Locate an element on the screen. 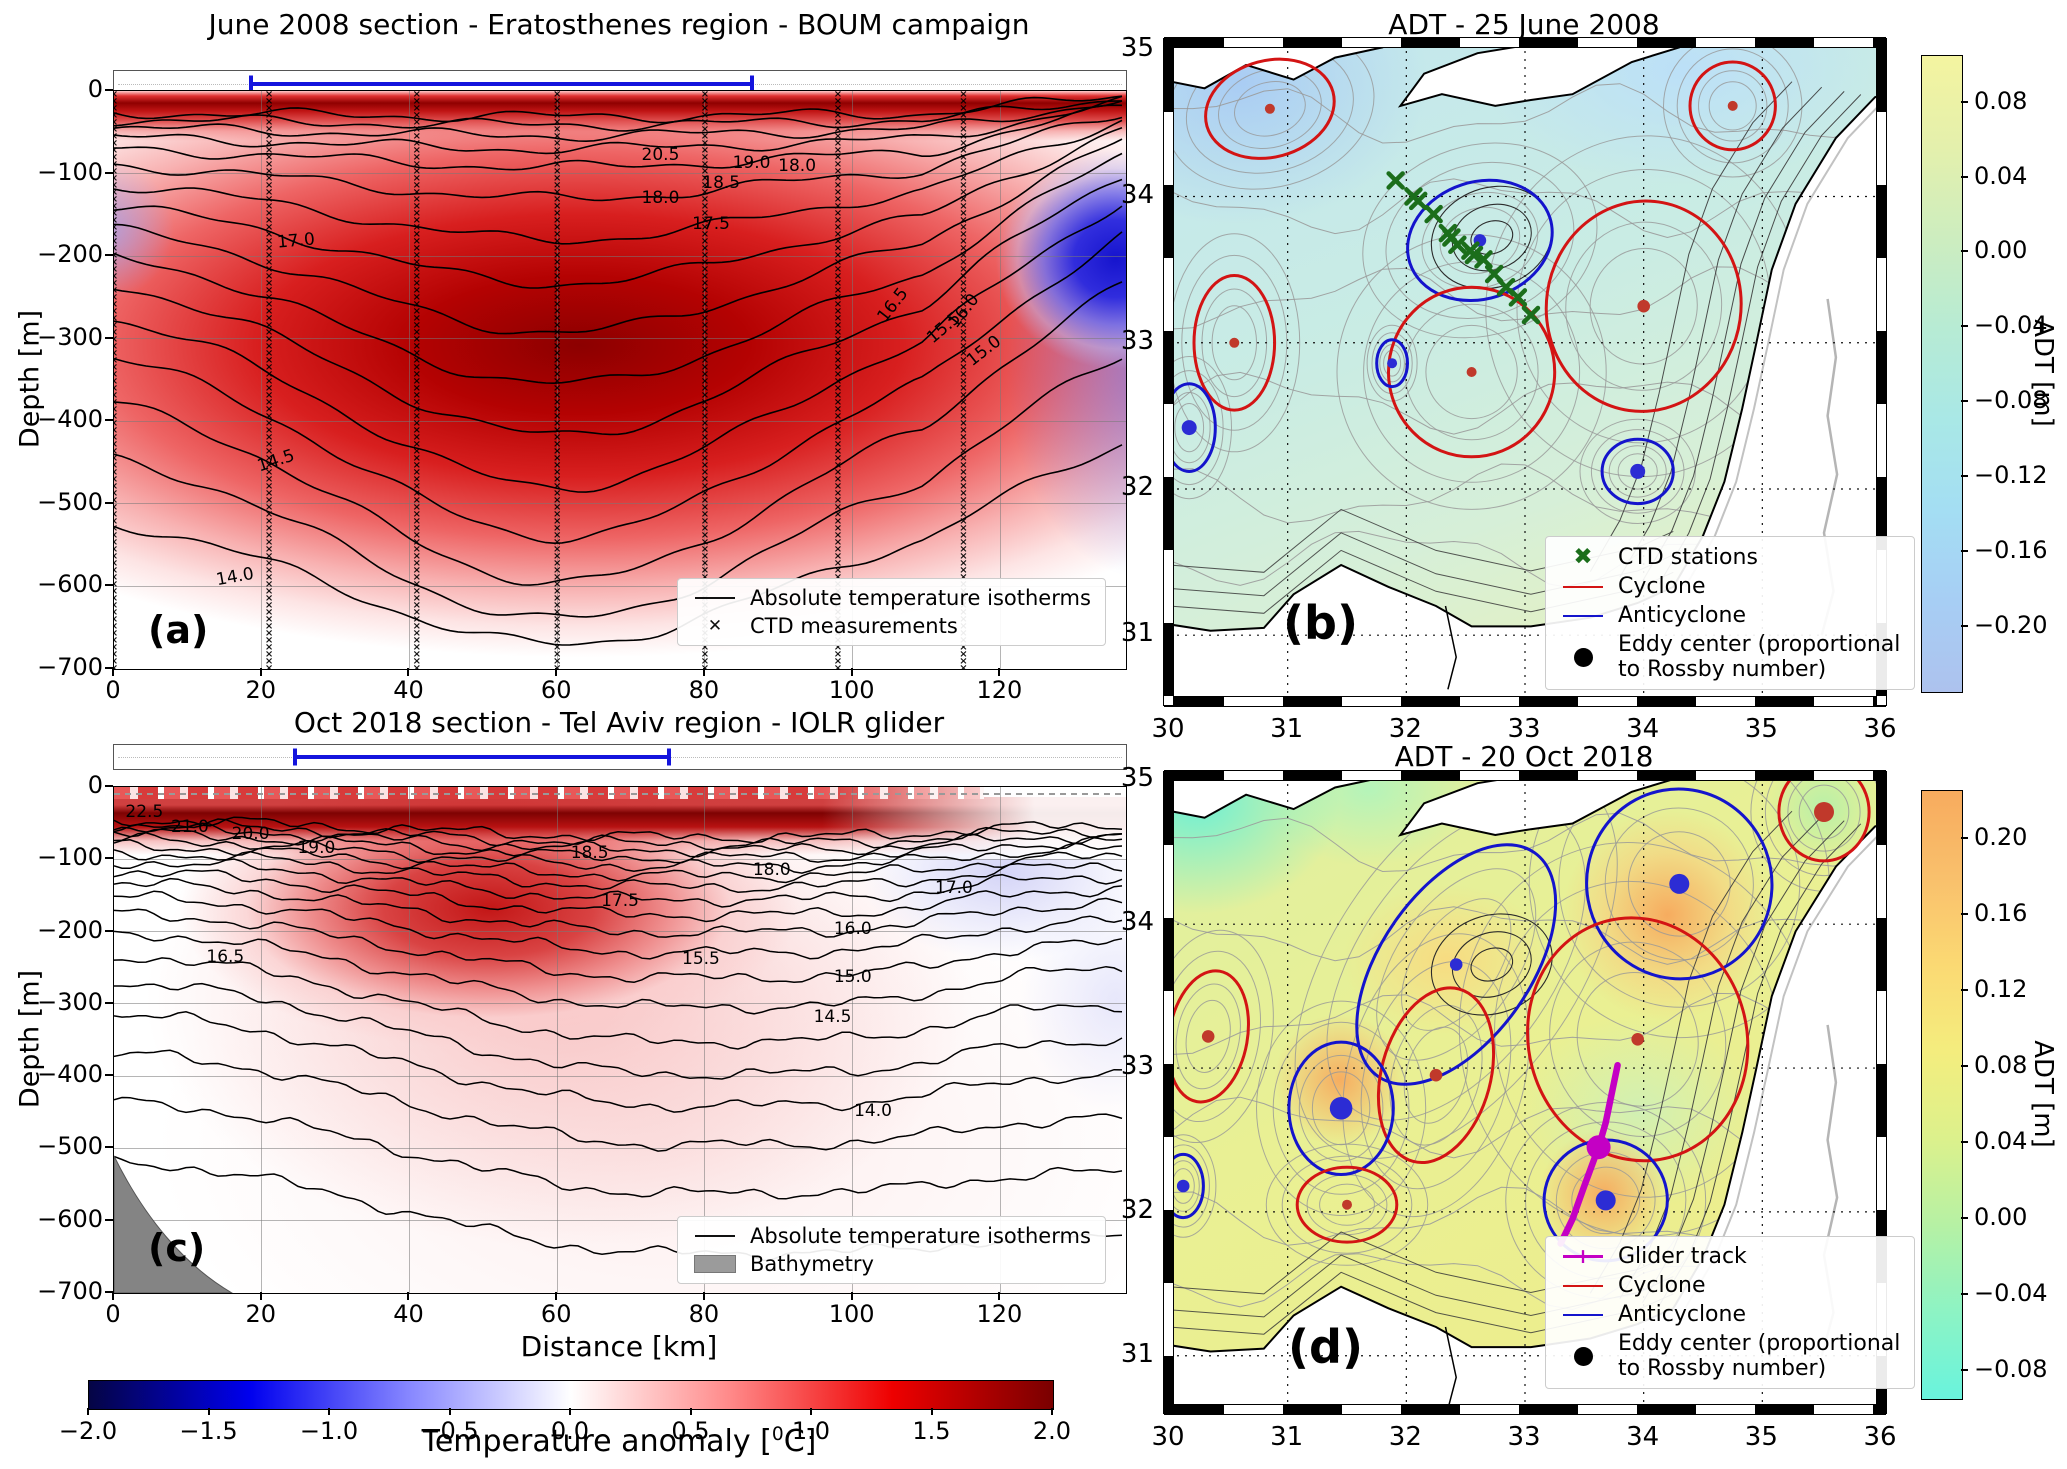  colorbar-tick-label: −0.08 is located at coordinates (2011, 400).